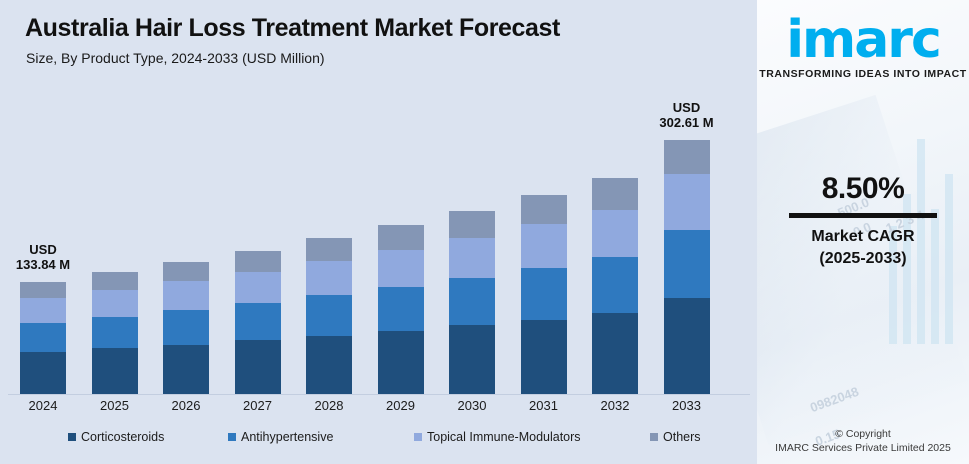 Image resolution: width=969 pixels, height=464 pixels. What do you see at coordinates (863, 215) in the screenshot?
I see `cagr-divider` at bounding box center [863, 215].